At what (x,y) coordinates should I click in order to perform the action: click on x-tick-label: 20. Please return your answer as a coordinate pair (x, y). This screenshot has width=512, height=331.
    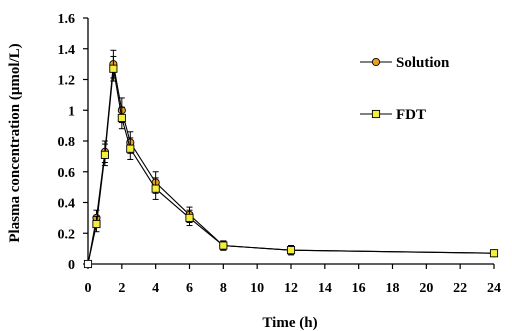
    Looking at the image, I should click on (426, 288).